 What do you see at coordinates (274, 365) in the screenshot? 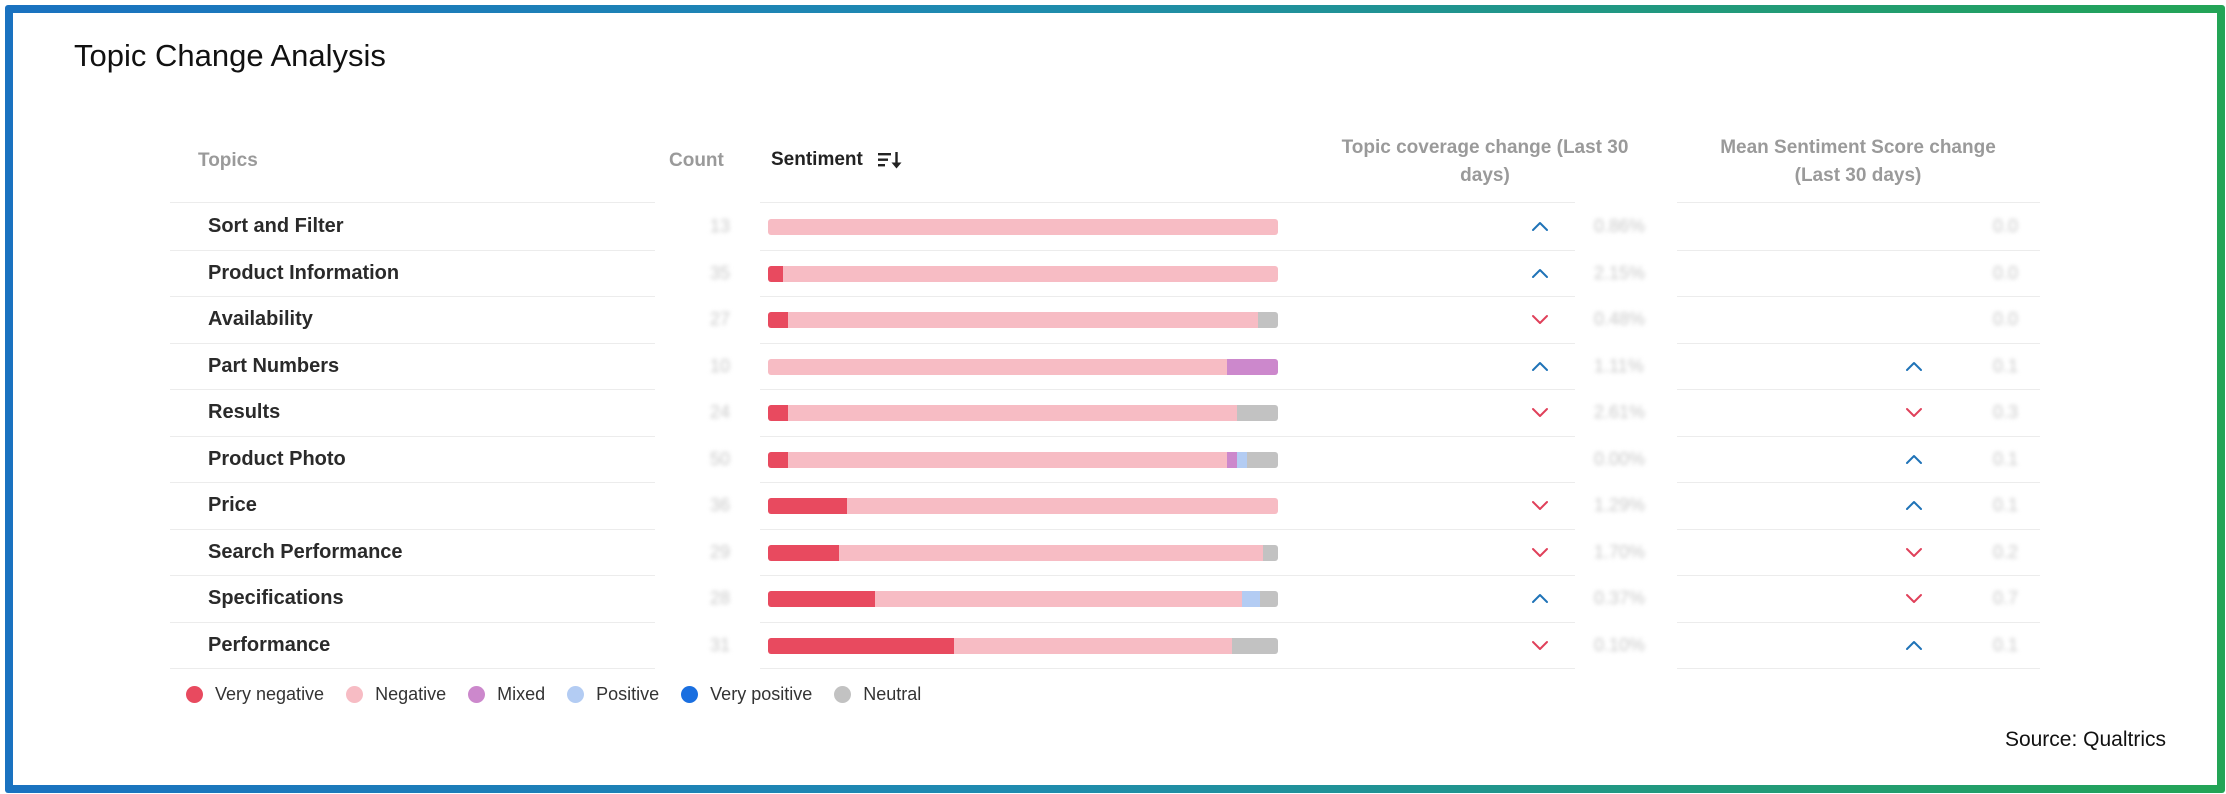
I see `topic-name: Part Numbers` at bounding box center [274, 365].